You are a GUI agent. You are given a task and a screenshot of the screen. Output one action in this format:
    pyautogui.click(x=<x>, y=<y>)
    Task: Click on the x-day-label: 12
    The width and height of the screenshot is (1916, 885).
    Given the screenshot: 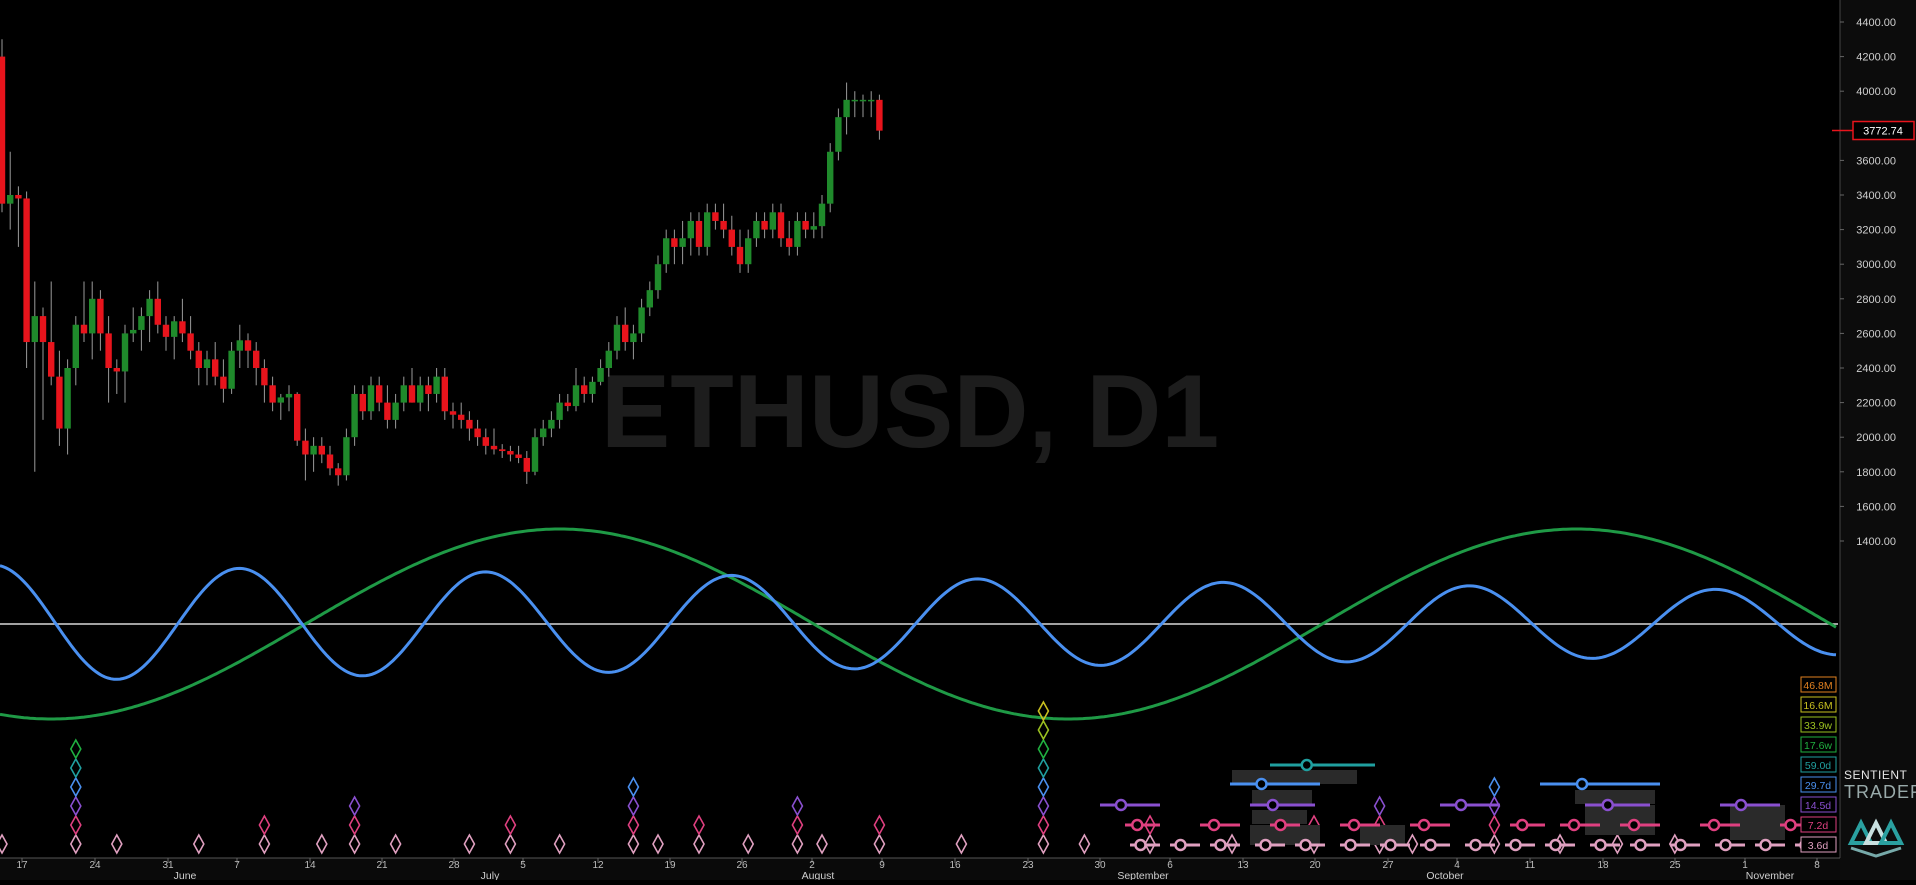 What is the action you would take?
    pyautogui.click(x=598, y=865)
    